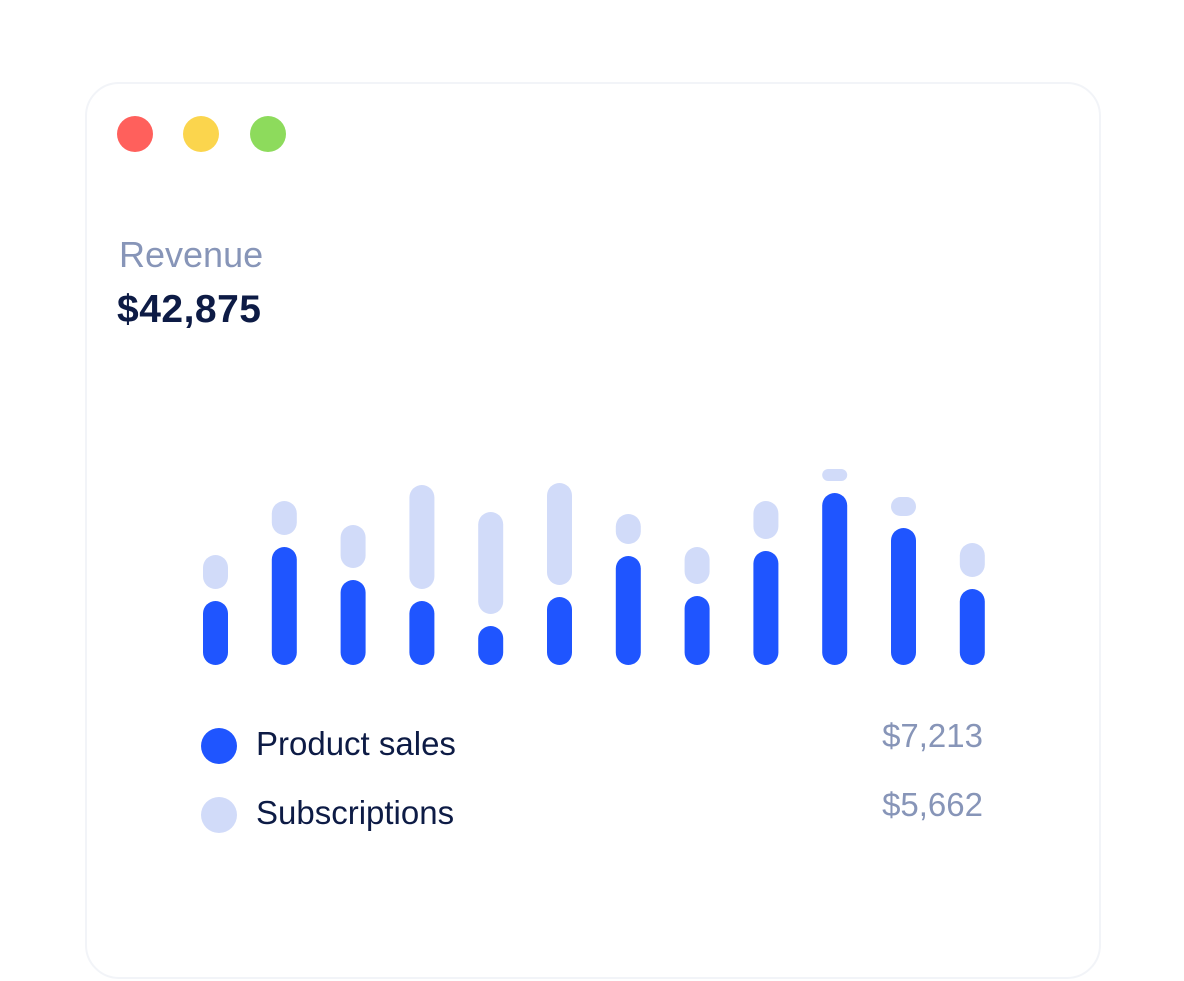 This screenshot has height=981, width=1184. What do you see at coordinates (219, 815) in the screenshot?
I see `subscriptions-swatch` at bounding box center [219, 815].